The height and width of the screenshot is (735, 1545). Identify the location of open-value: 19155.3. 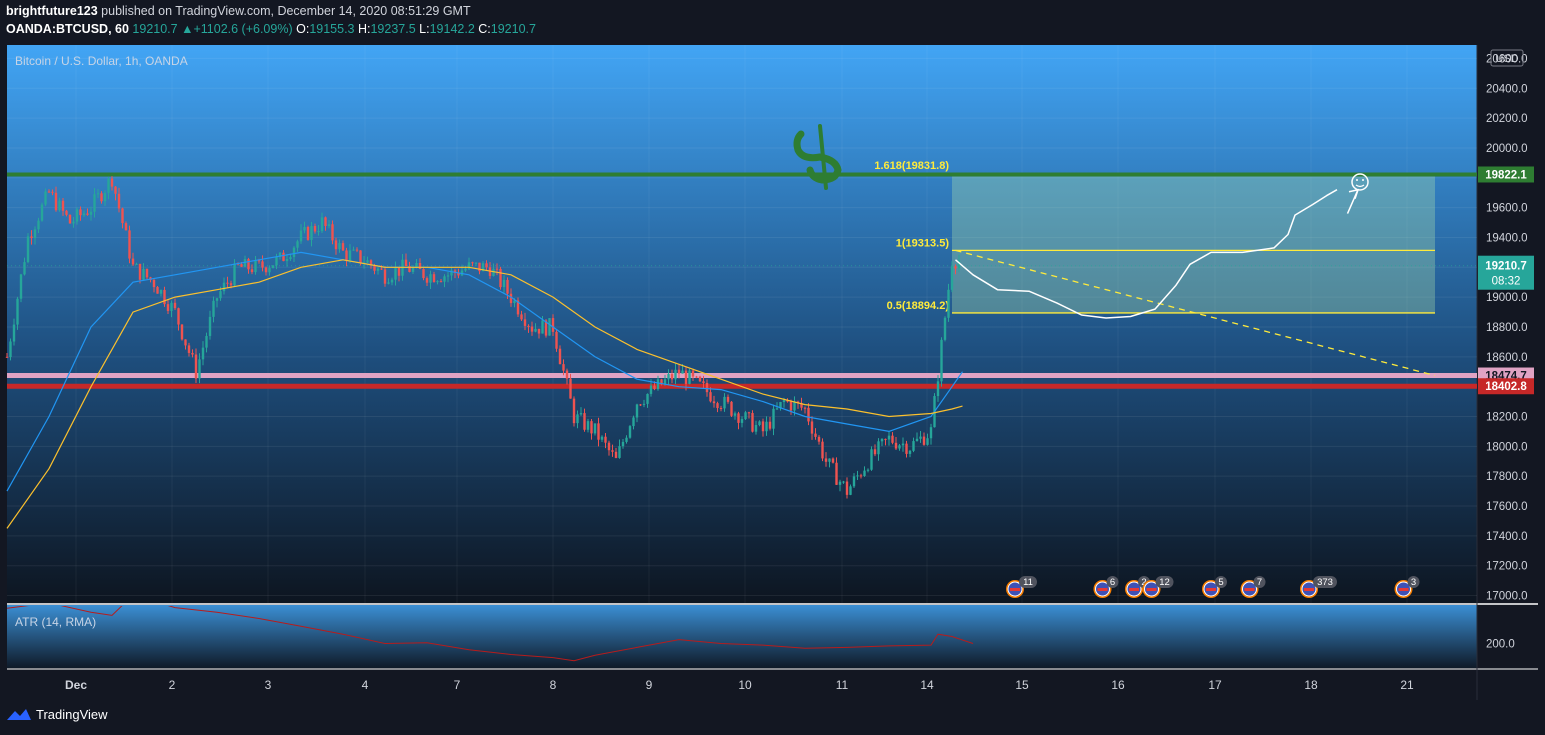
(332, 29).